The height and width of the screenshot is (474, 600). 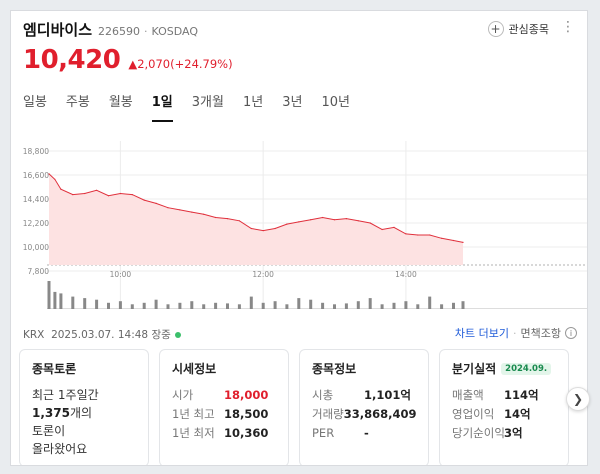 What do you see at coordinates (526, 368) in the screenshot?
I see `quarter-badge: 2024.09.` at bounding box center [526, 368].